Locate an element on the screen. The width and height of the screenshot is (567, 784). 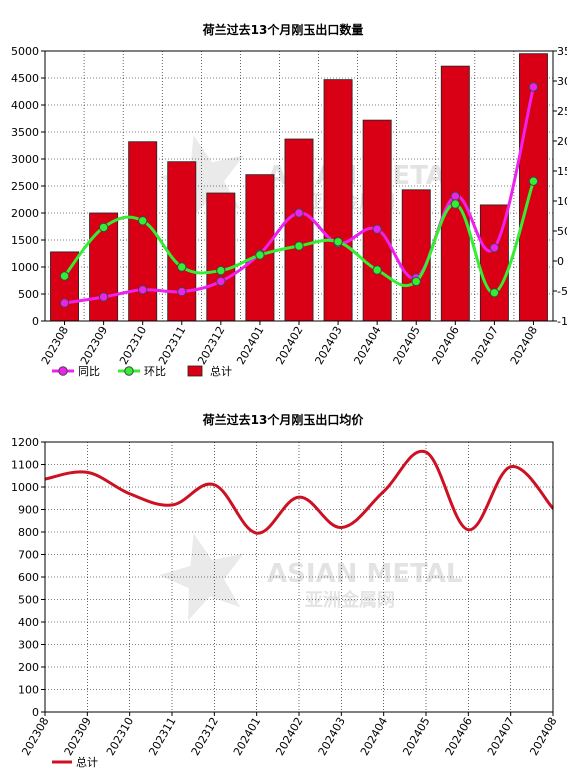
y-tick-label: 1200 is located at coordinates (25, 442).